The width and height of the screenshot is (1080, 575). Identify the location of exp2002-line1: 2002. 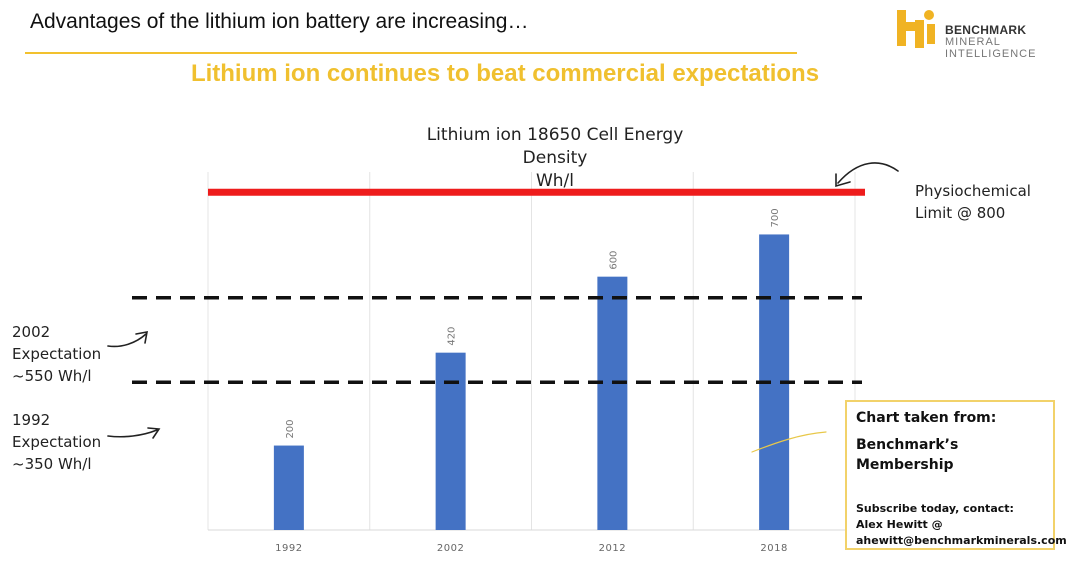
(31, 332).